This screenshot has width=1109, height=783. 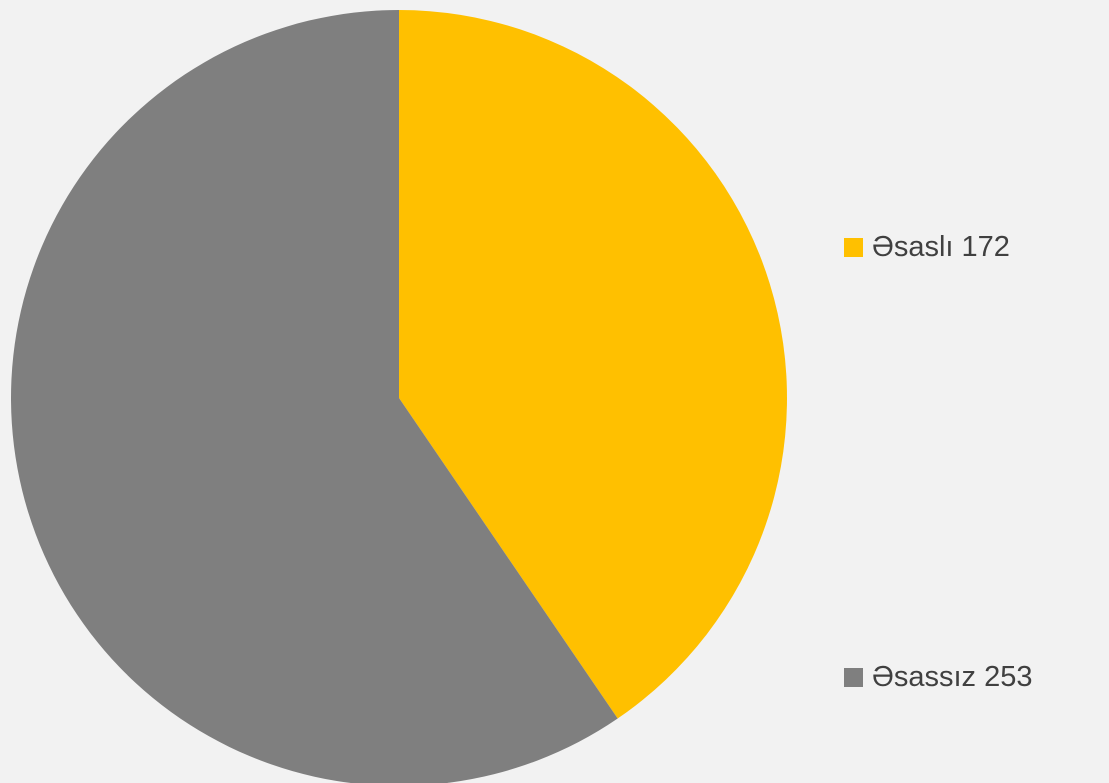 What do you see at coordinates (941, 246) in the screenshot?
I see `legend-label-esasli: Əsaslı 172` at bounding box center [941, 246].